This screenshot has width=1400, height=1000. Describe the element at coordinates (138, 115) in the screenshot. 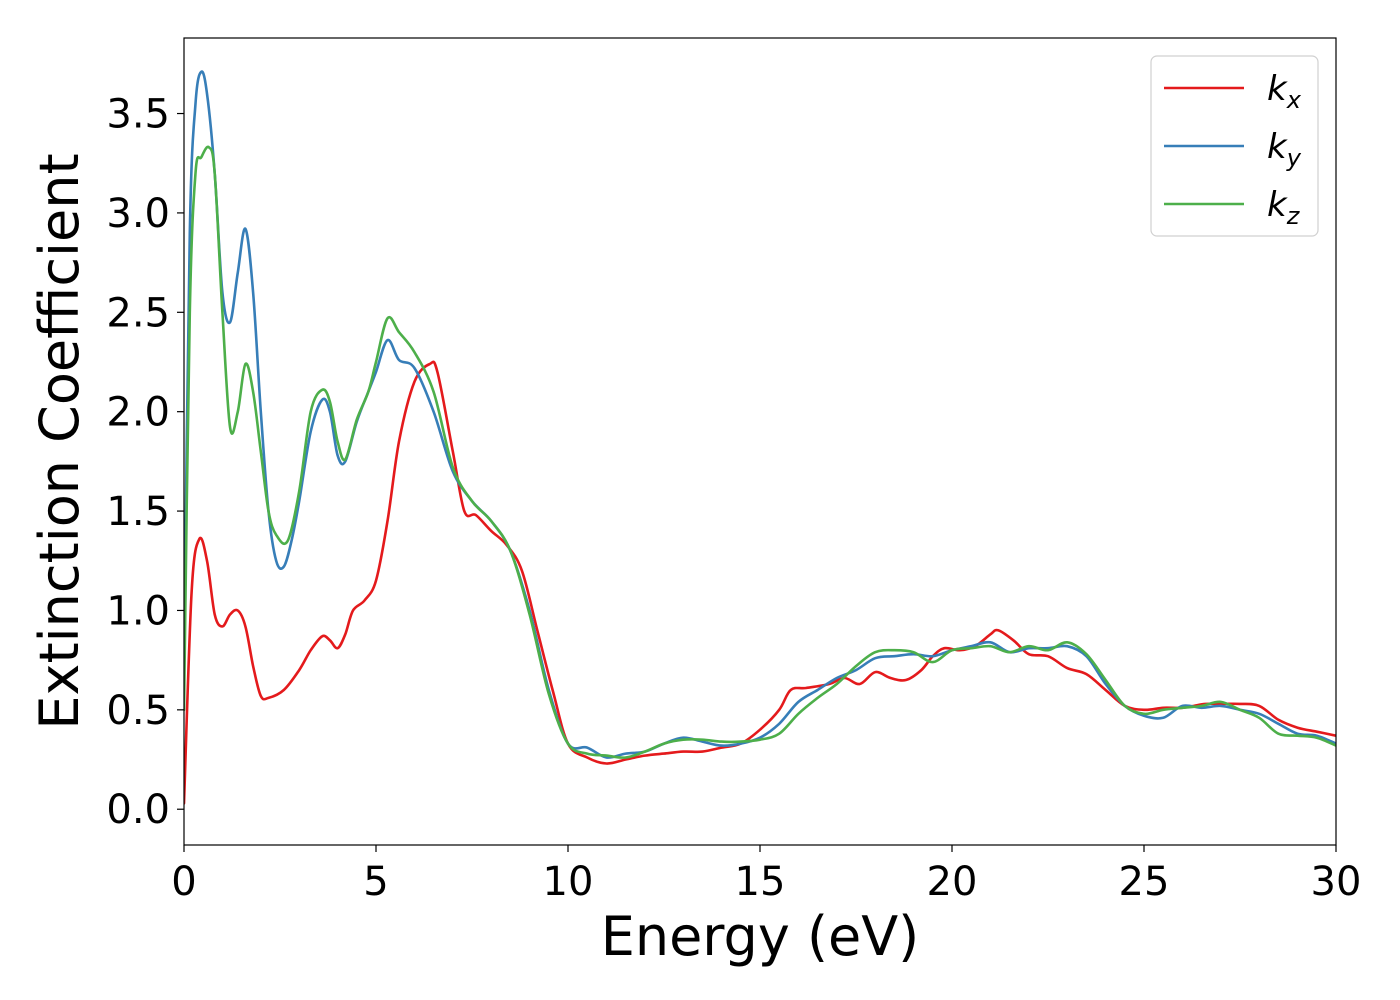

I see `y-tick-label: 3.5` at that location.